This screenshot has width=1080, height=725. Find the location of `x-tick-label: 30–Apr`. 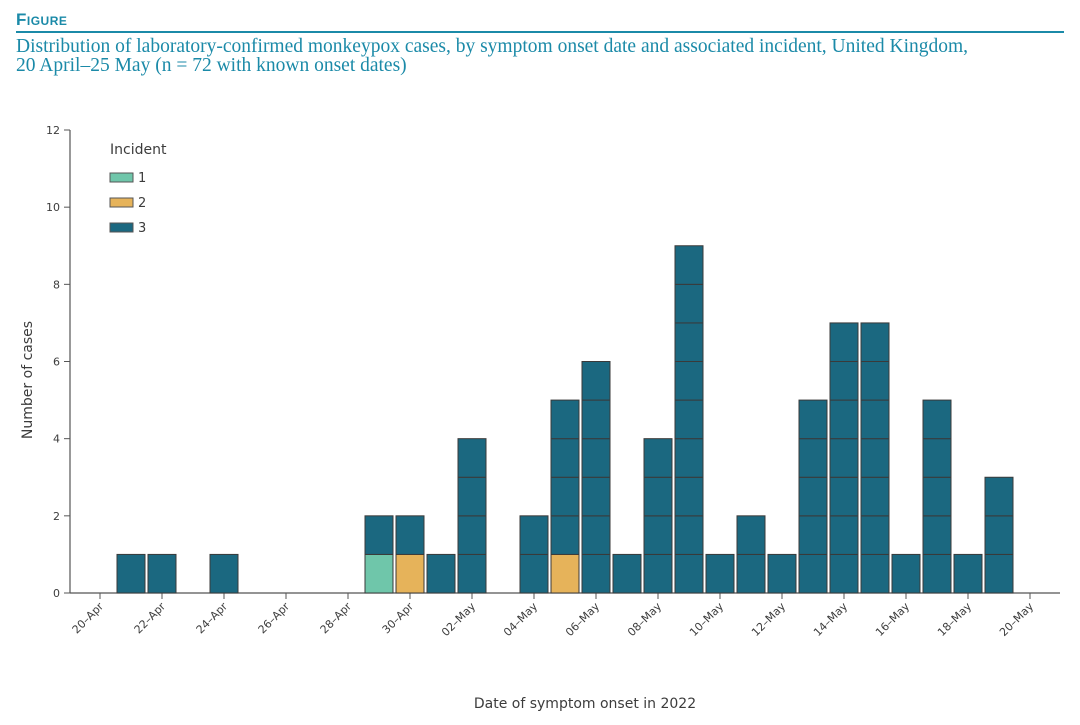

x-tick-label: 30–Apr is located at coordinates (398, 618).